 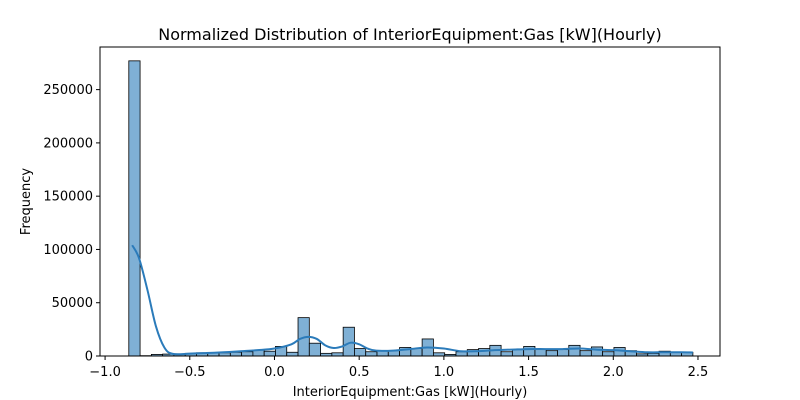 What do you see at coordinates (528, 372) in the screenshot?
I see `x-tick-label: 1.5` at bounding box center [528, 372].